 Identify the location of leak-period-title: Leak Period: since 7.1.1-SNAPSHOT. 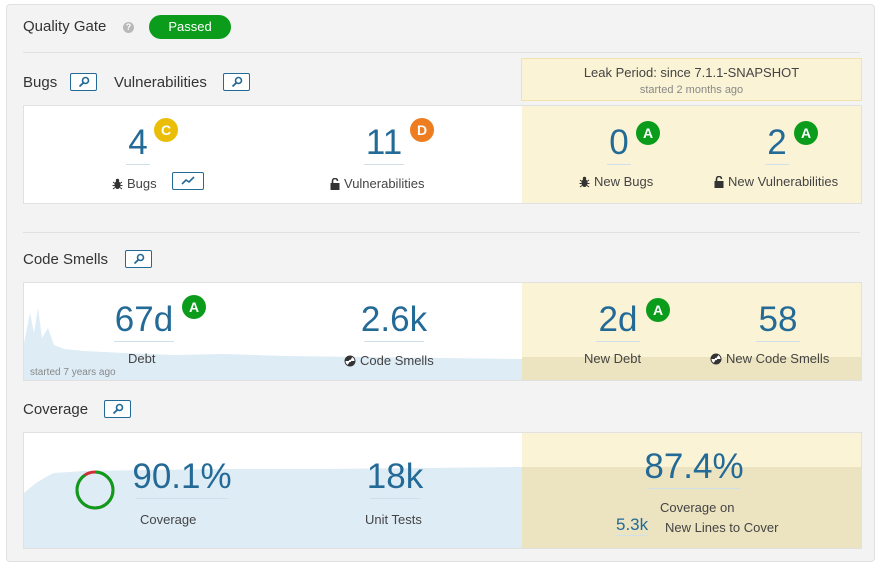
(691, 72).